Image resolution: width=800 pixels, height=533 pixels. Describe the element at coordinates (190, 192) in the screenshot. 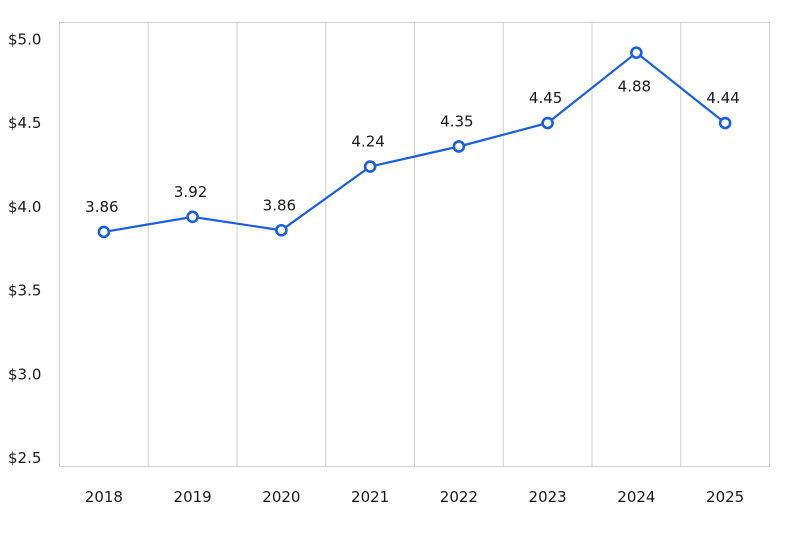

I see `data-label: 3.92` at that location.